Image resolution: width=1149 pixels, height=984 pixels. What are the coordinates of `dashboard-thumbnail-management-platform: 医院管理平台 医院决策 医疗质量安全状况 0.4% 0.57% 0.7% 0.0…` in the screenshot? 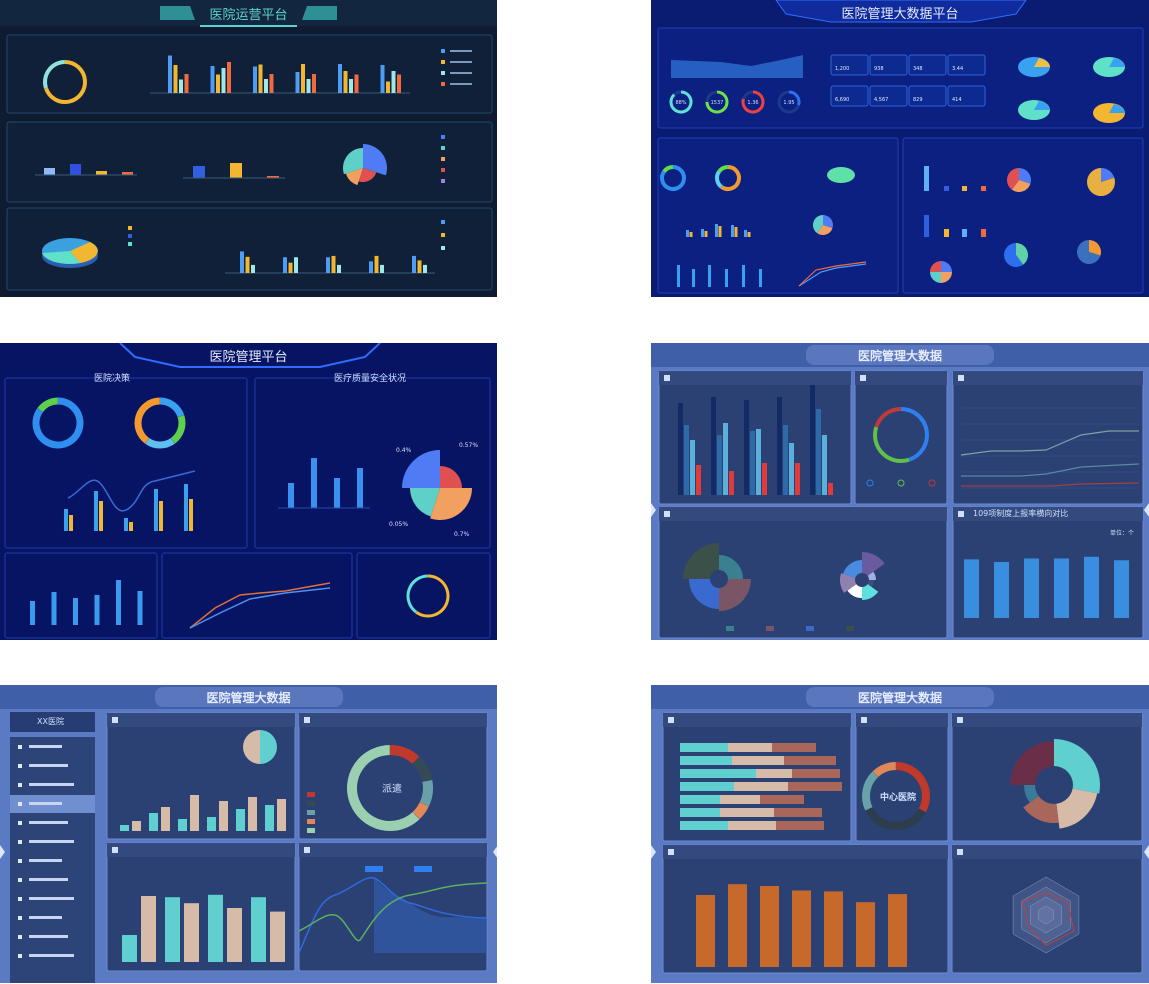 It's located at (248, 491).